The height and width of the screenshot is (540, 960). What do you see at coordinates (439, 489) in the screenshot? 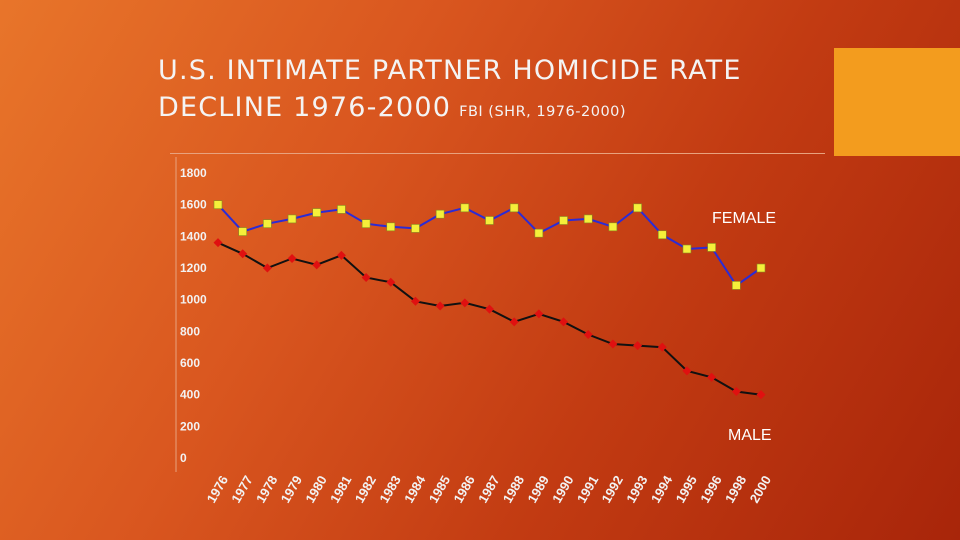
I see `x-tick-label: 1985` at bounding box center [439, 489].